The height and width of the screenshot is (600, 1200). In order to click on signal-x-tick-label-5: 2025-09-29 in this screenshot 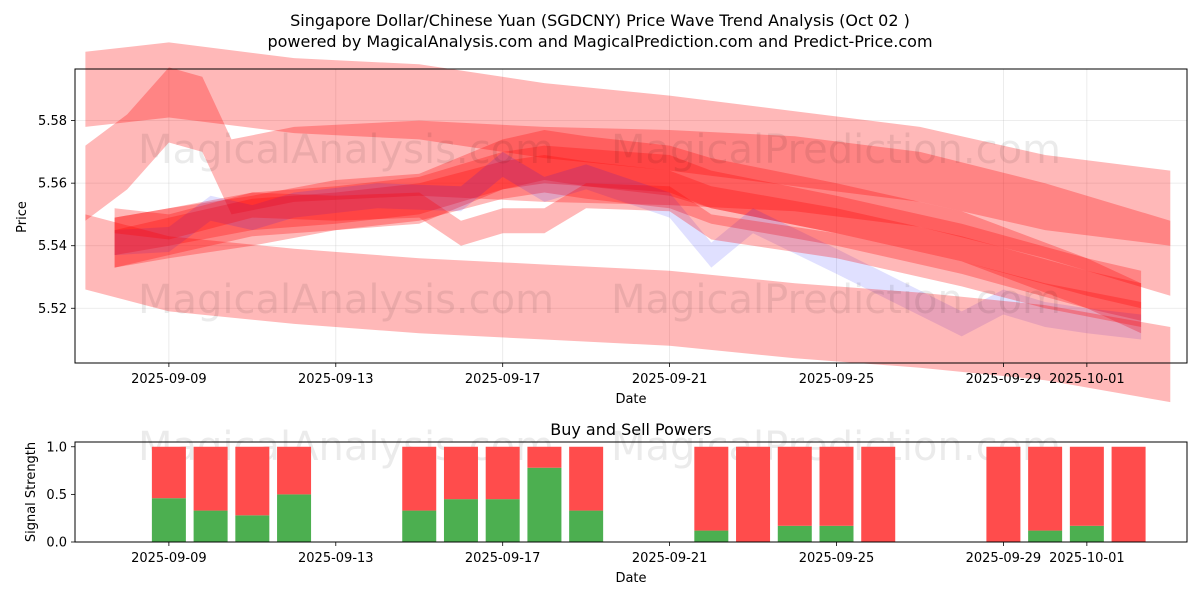, I will do `click(1004, 558)`.